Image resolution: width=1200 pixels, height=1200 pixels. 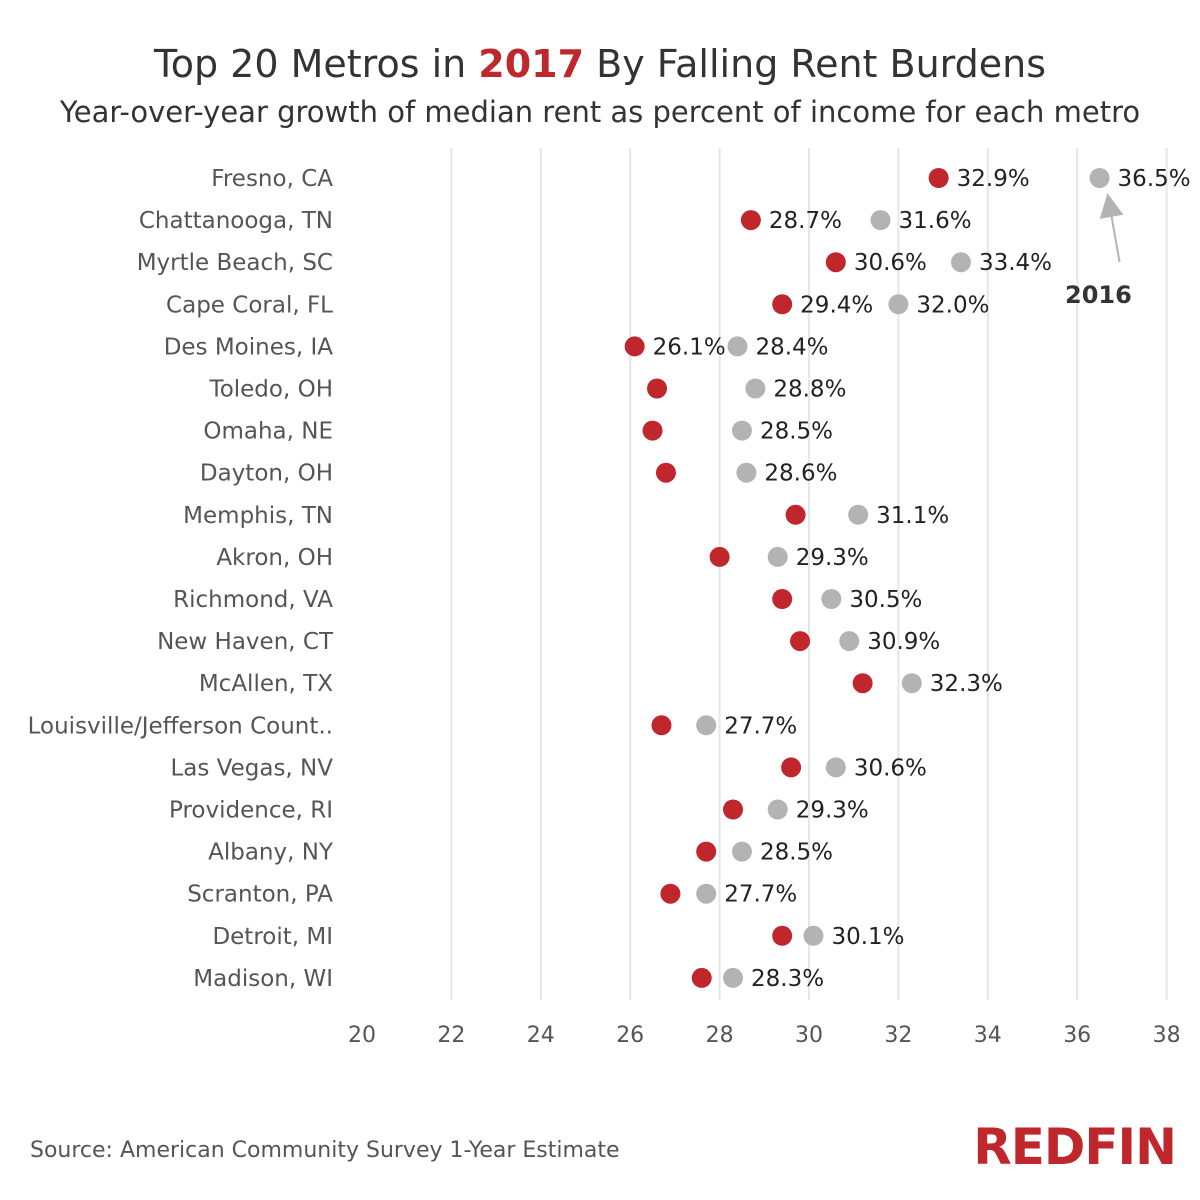 What do you see at coordinates (700, 179) in the screenshot?
I see `metro-row: Fresno, CA 36.5% 32.9%` at bounding box center [700, 179].